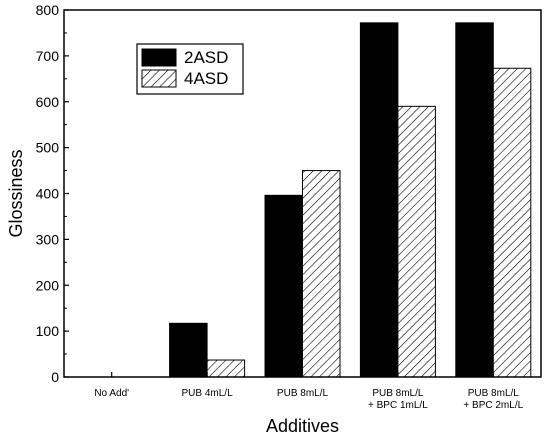 This screenshot has width=550, height=443. I want to click on x-tick-label-4-0: PUB 8mL/L, so click(494, 393).